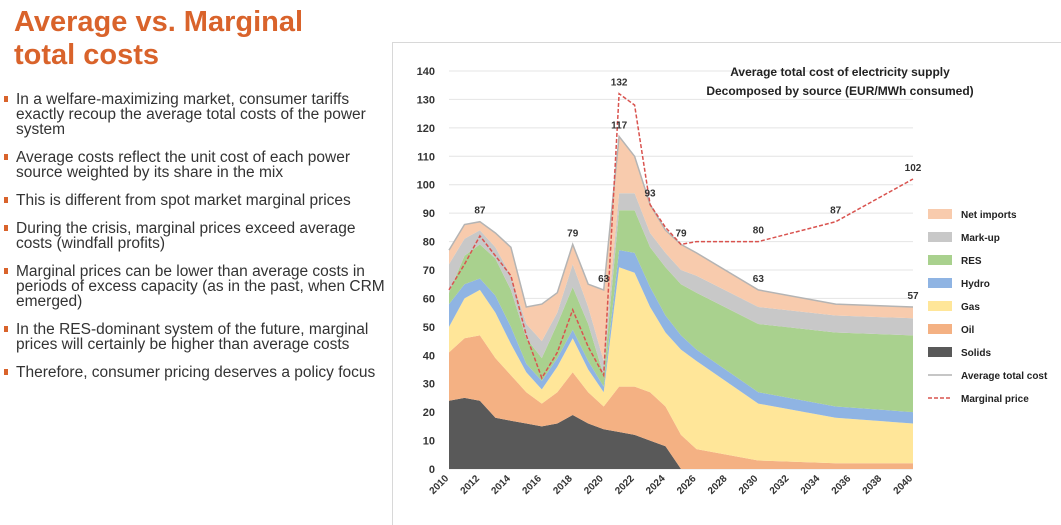 The height and width of the screenshot is (525, 1061). Describe the element at coordinates (426, 100) in the screenshot. I see `y-tick-label: 130` at that location.